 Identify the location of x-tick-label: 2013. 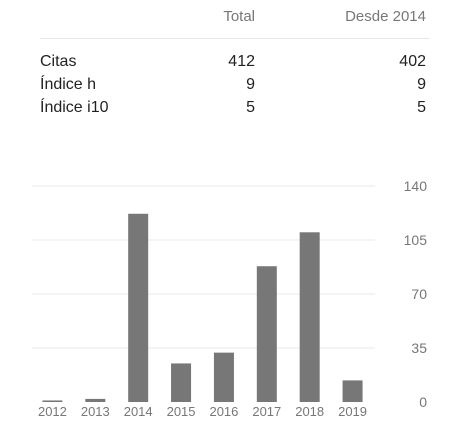
(95, 411).